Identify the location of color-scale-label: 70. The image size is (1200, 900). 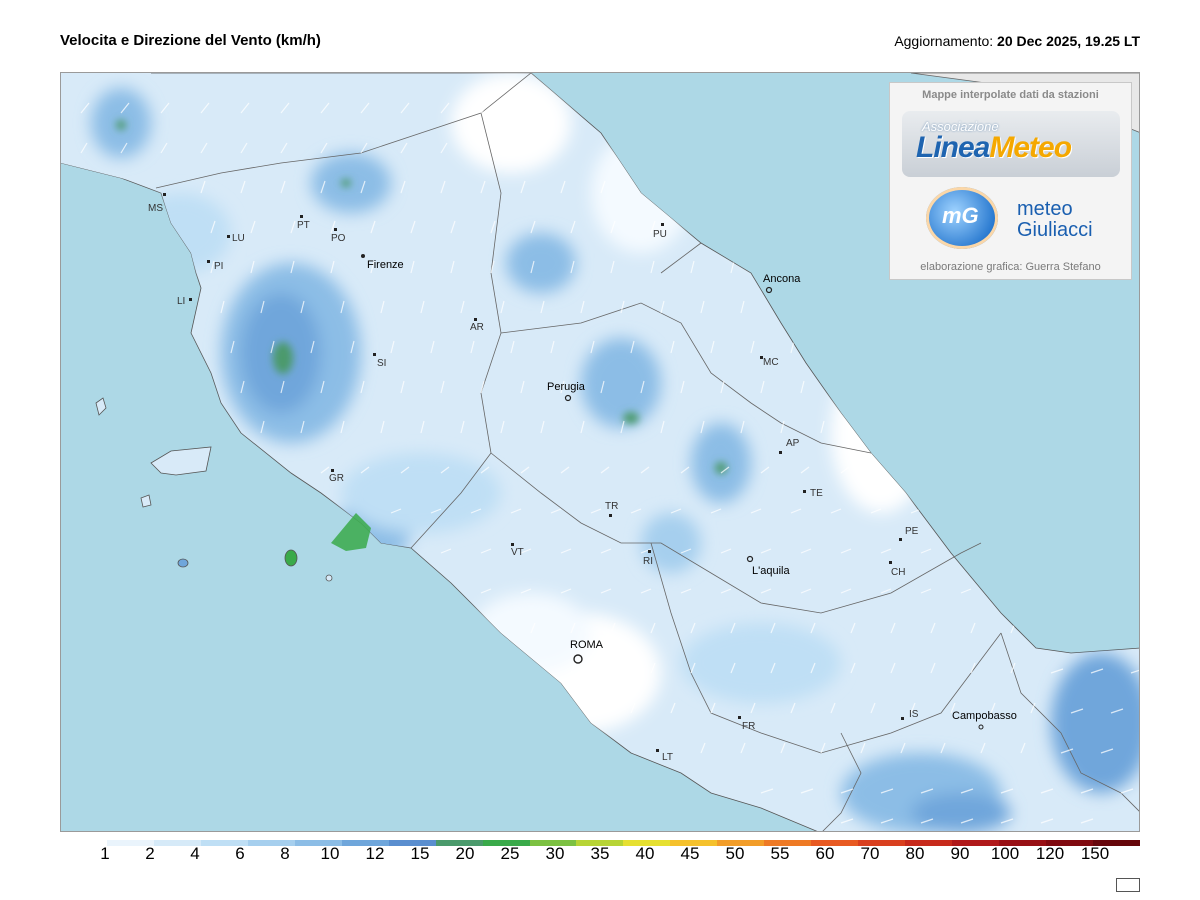
(870, 853).